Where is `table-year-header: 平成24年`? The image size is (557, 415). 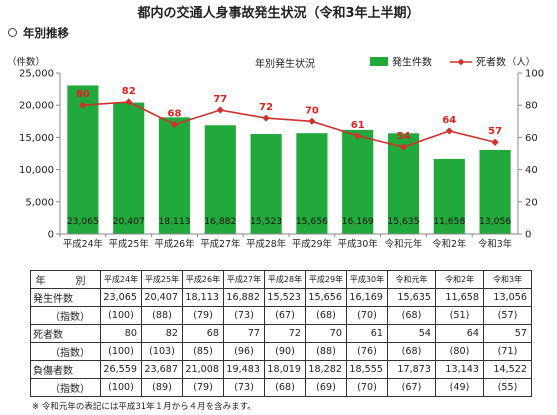
table-year-header: 平成24年 is located at coordinates (121, 279).